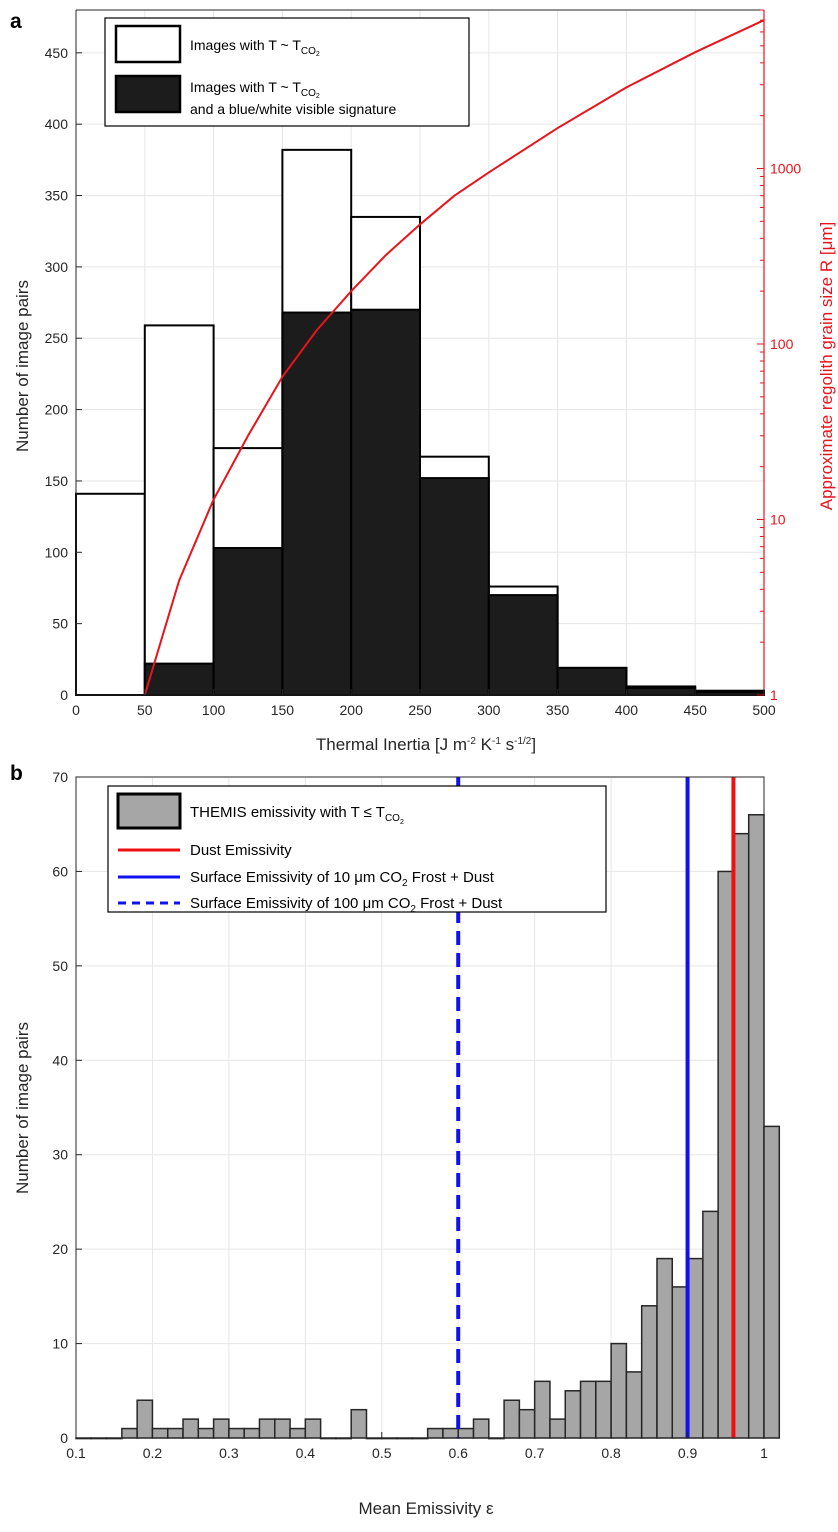 The height and width of the screenshot is (1532, 838). What do you see at coordinates (241, 850) in the screenshot?
I see `legend-entry-dust: Dust Emissivity` at bounding box center [241, 850].